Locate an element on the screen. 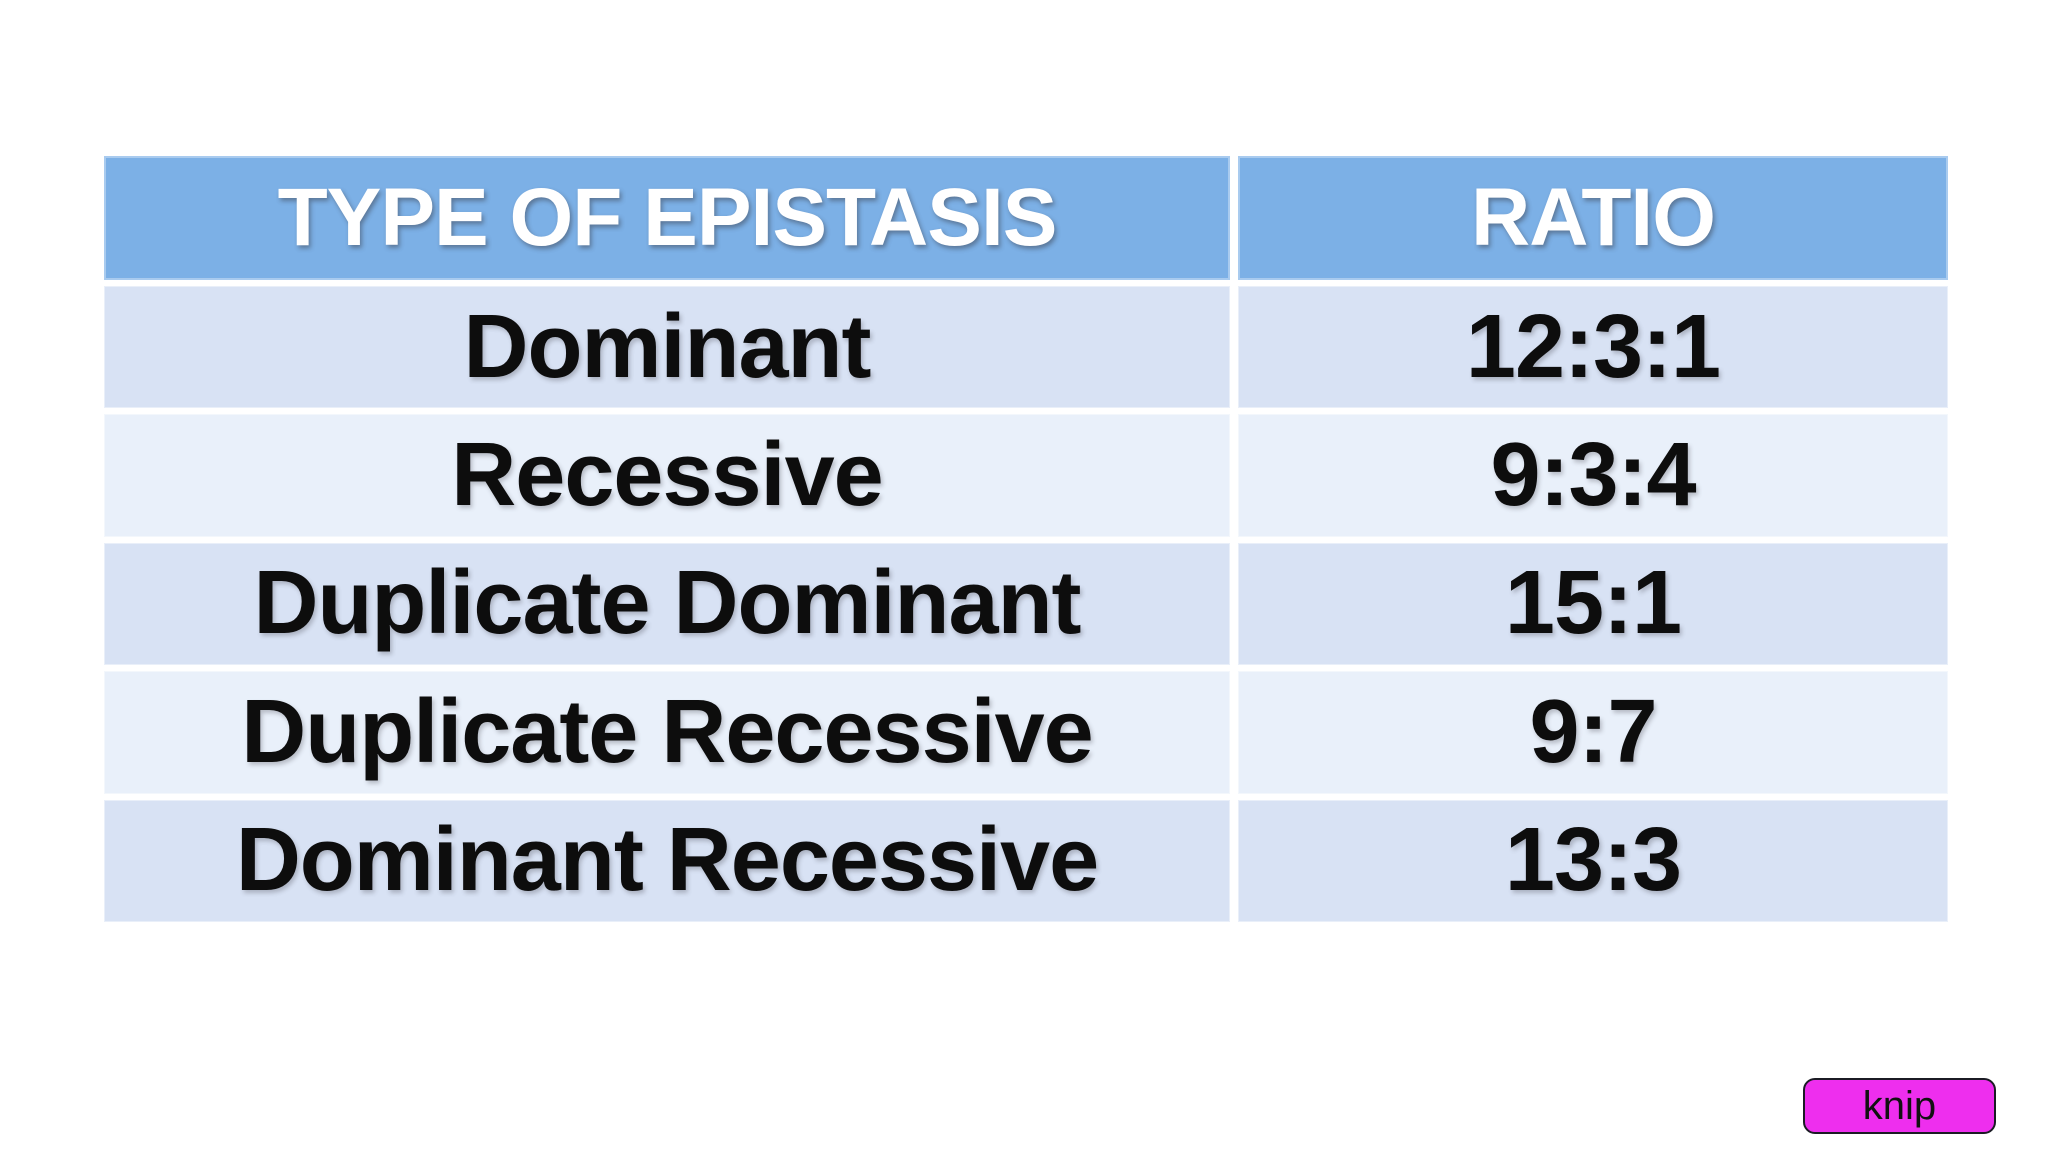  header-cell-type-of-epistasis: TYPE OF EPISTASIS is located at coordinates (667, 218).